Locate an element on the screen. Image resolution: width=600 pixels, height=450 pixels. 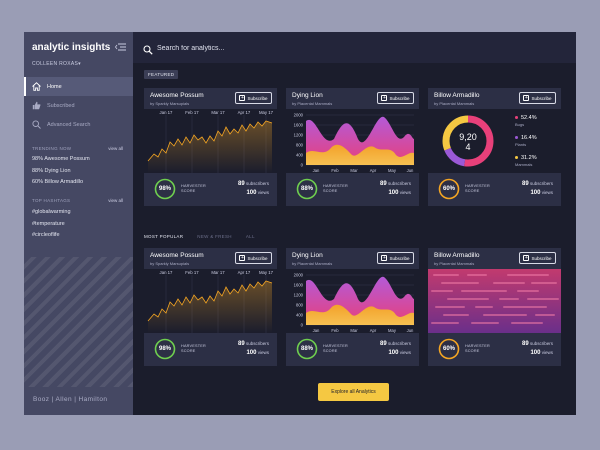
tab-most-popular: MOST POPULAR is located at coordinates (164, 236).